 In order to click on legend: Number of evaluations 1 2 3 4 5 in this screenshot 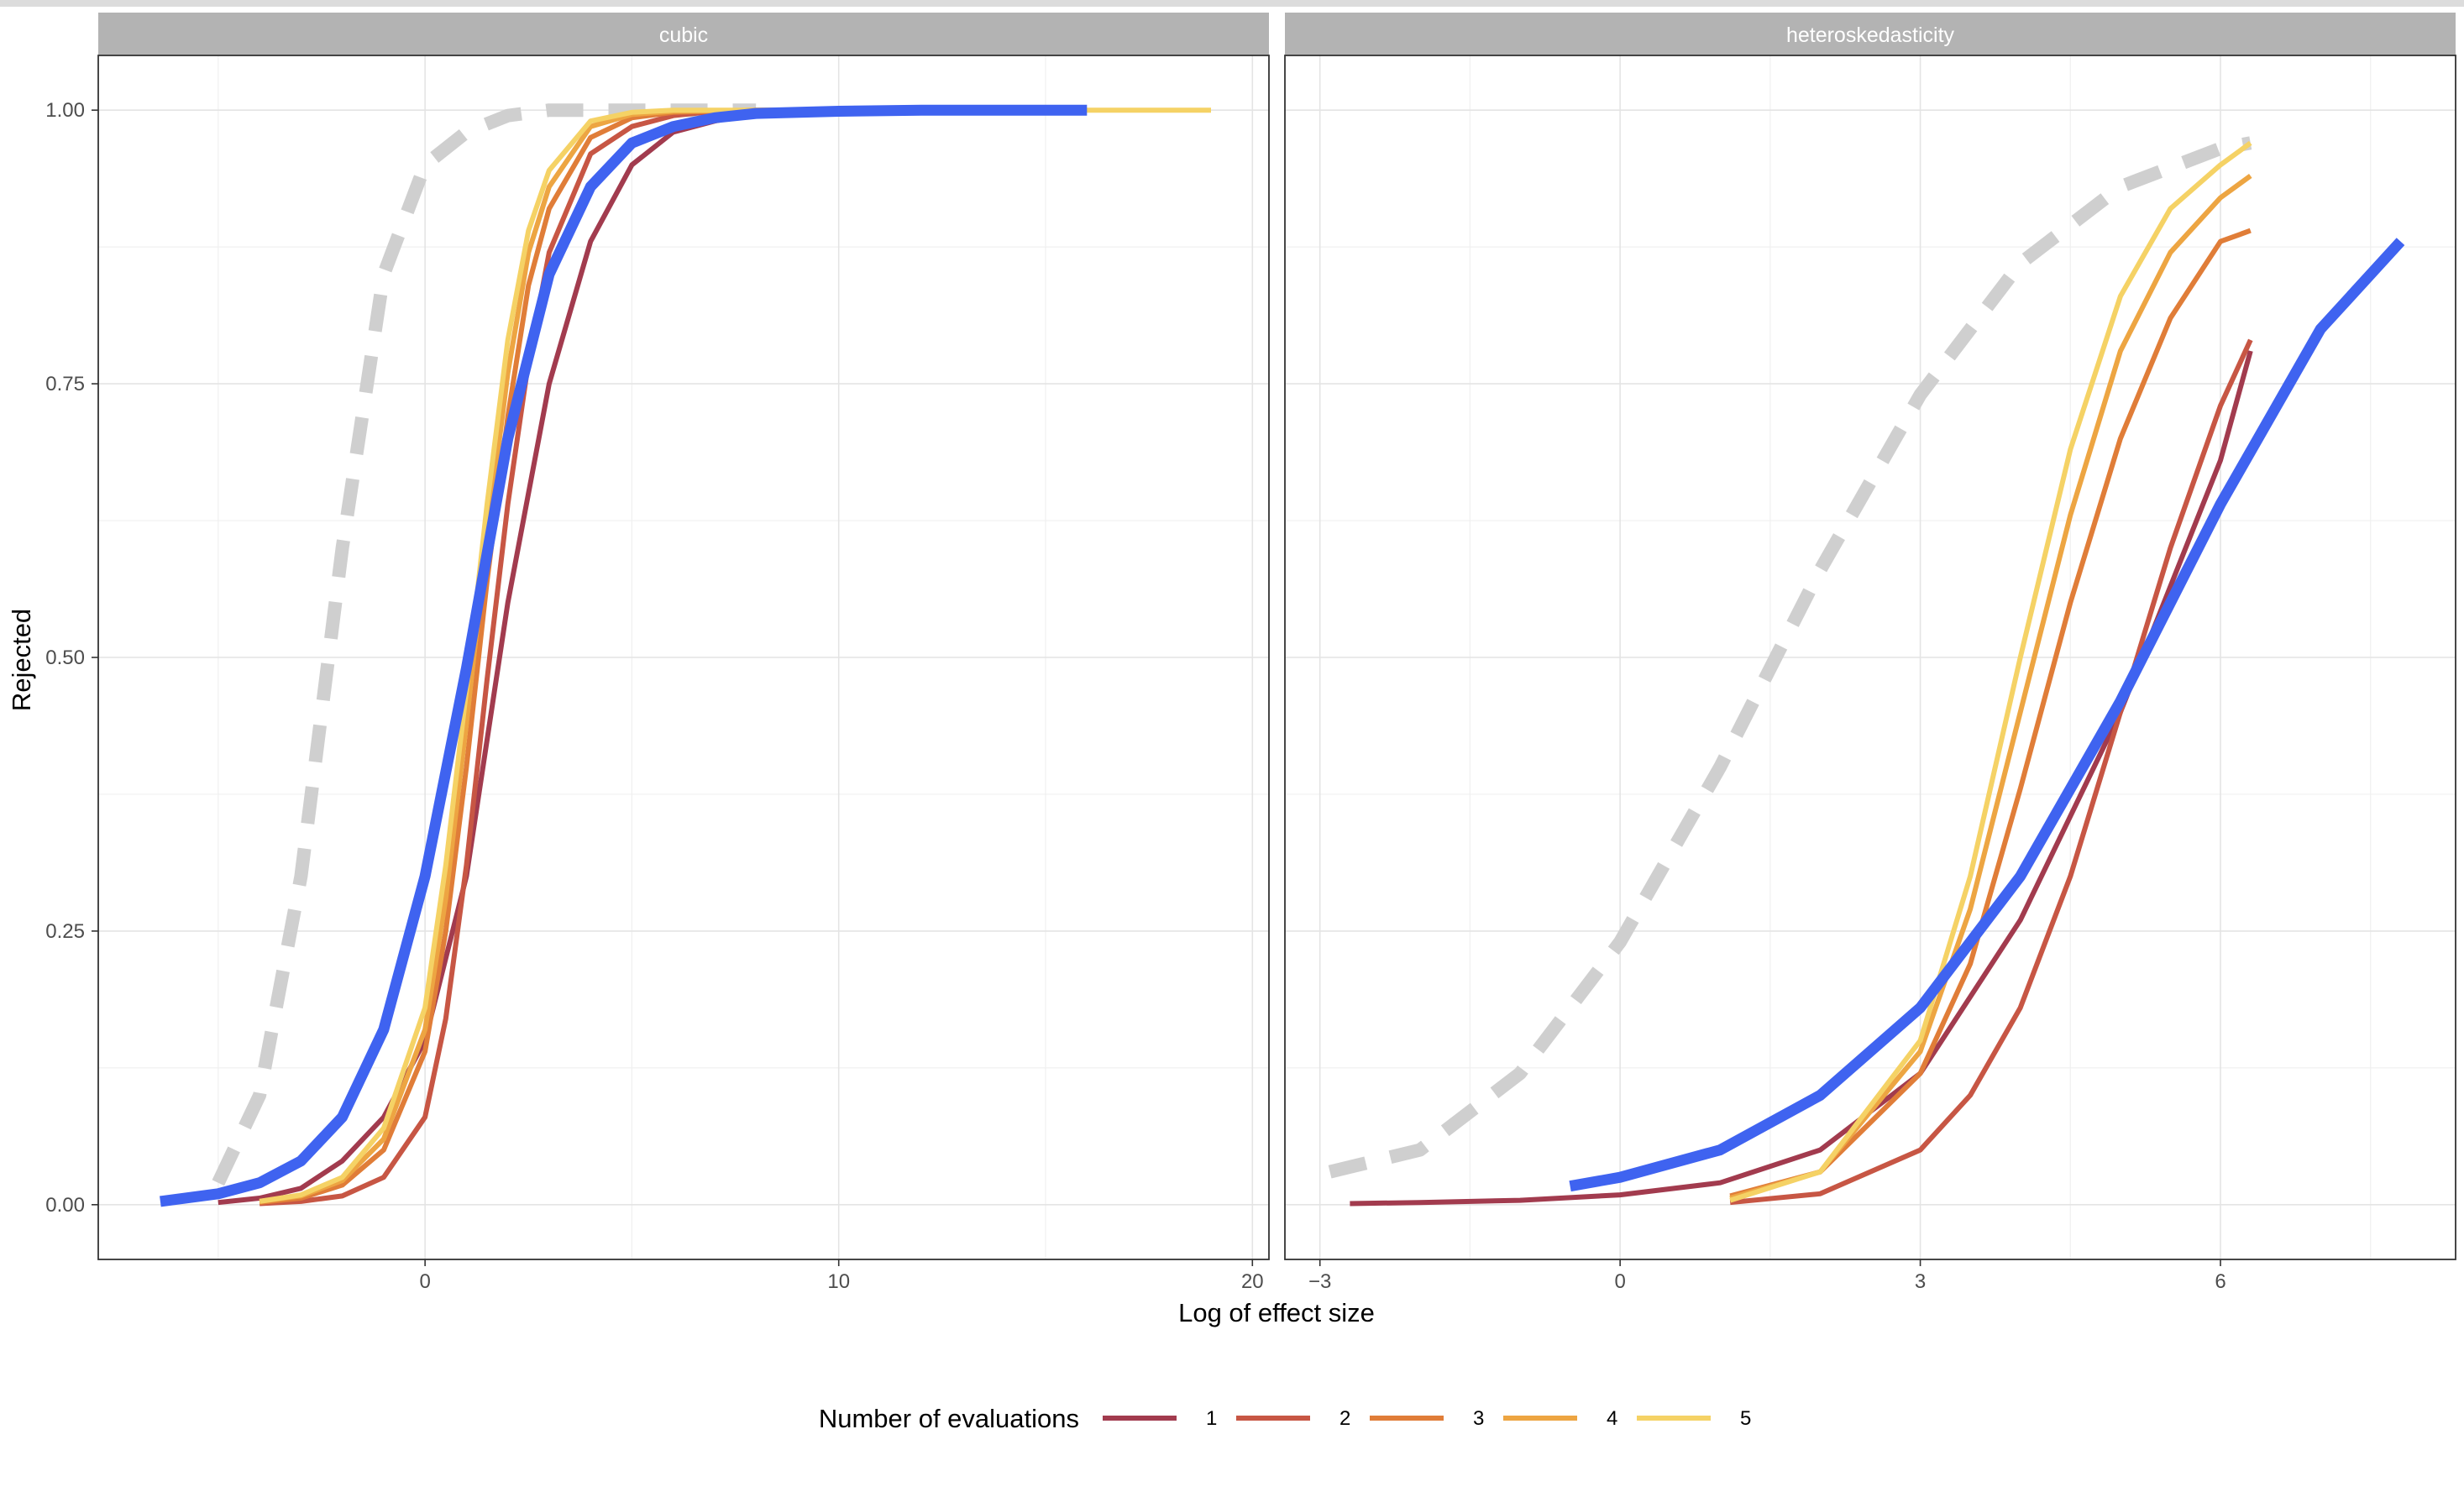, I will do `click(1286, 1418)`.